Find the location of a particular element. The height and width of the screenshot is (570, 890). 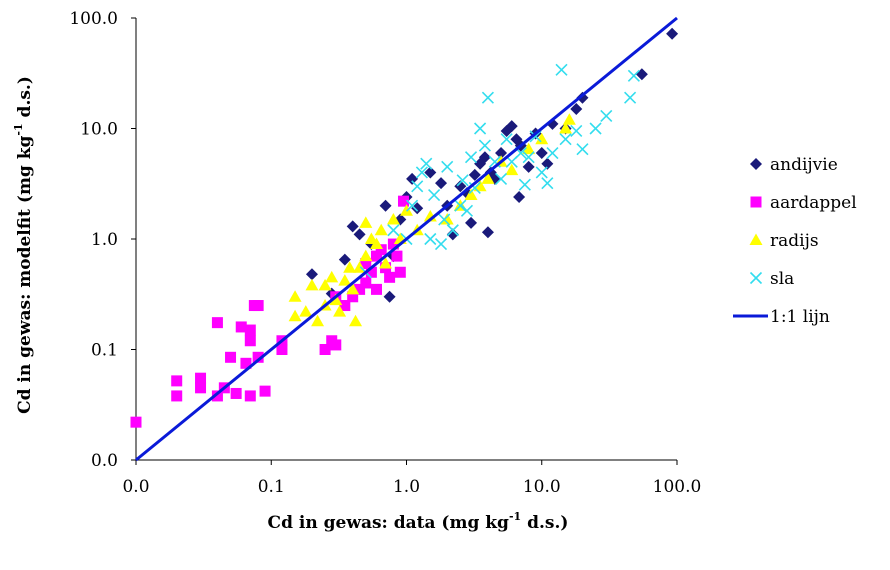

x-tick-label: 100.0 is located at coordinates (677, 487).